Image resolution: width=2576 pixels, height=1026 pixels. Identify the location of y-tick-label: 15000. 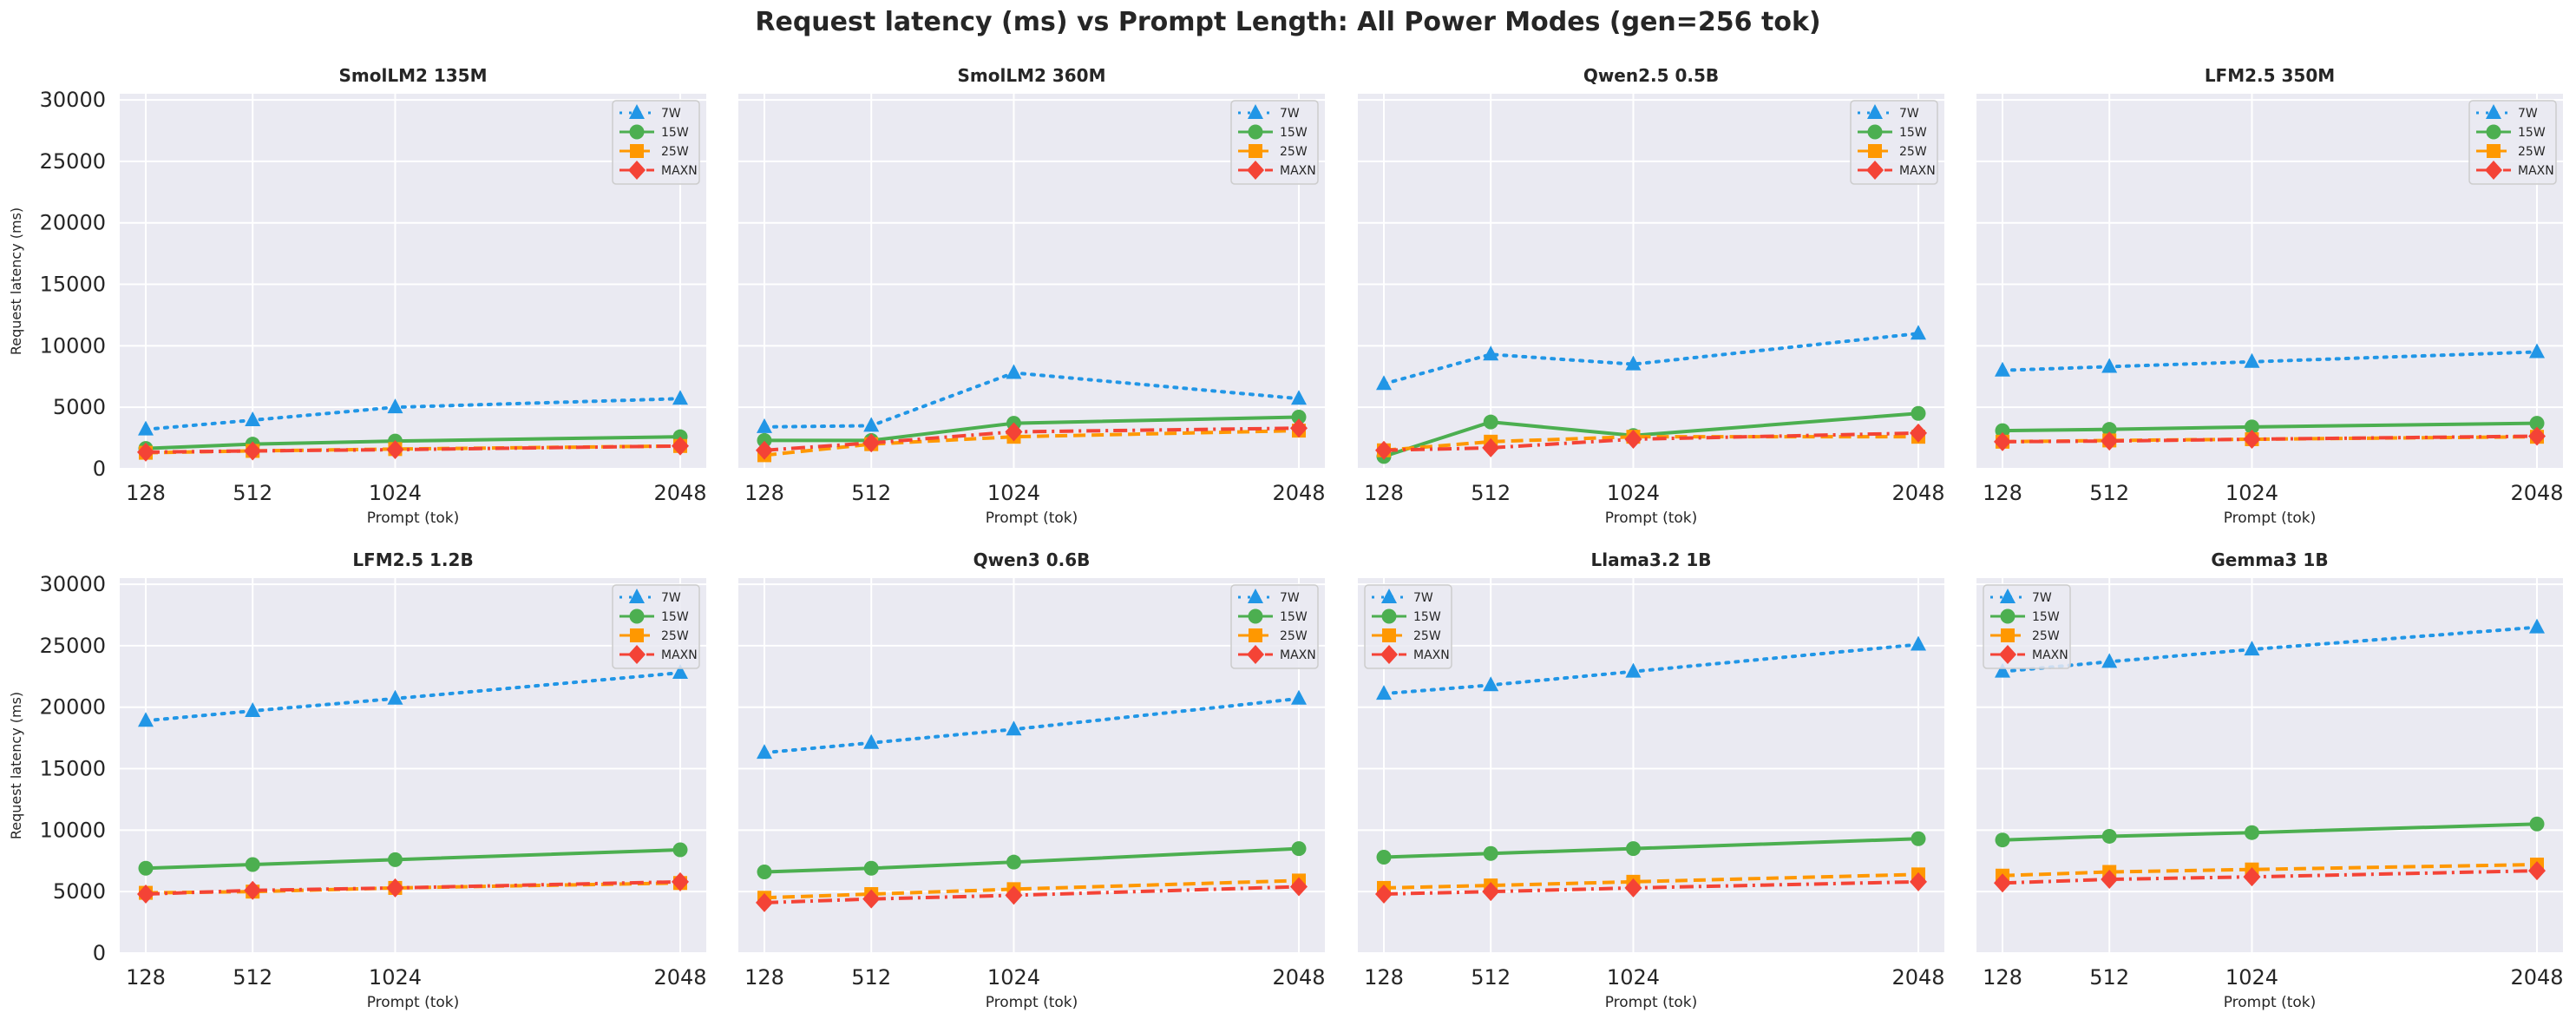
(73, 285).